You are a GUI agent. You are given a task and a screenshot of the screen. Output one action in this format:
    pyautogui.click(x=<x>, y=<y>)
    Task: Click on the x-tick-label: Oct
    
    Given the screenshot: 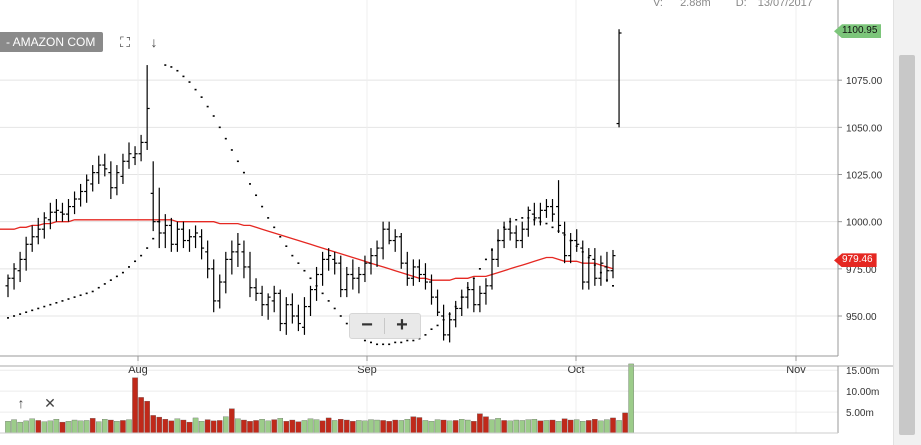 What is the action you would take?
    pyautogui.click(x=575, y=370)
    